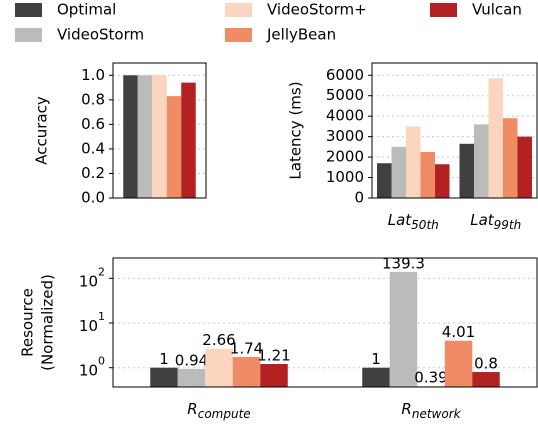  I want to click on y-tick-label: 1.0, so click(93, 75).